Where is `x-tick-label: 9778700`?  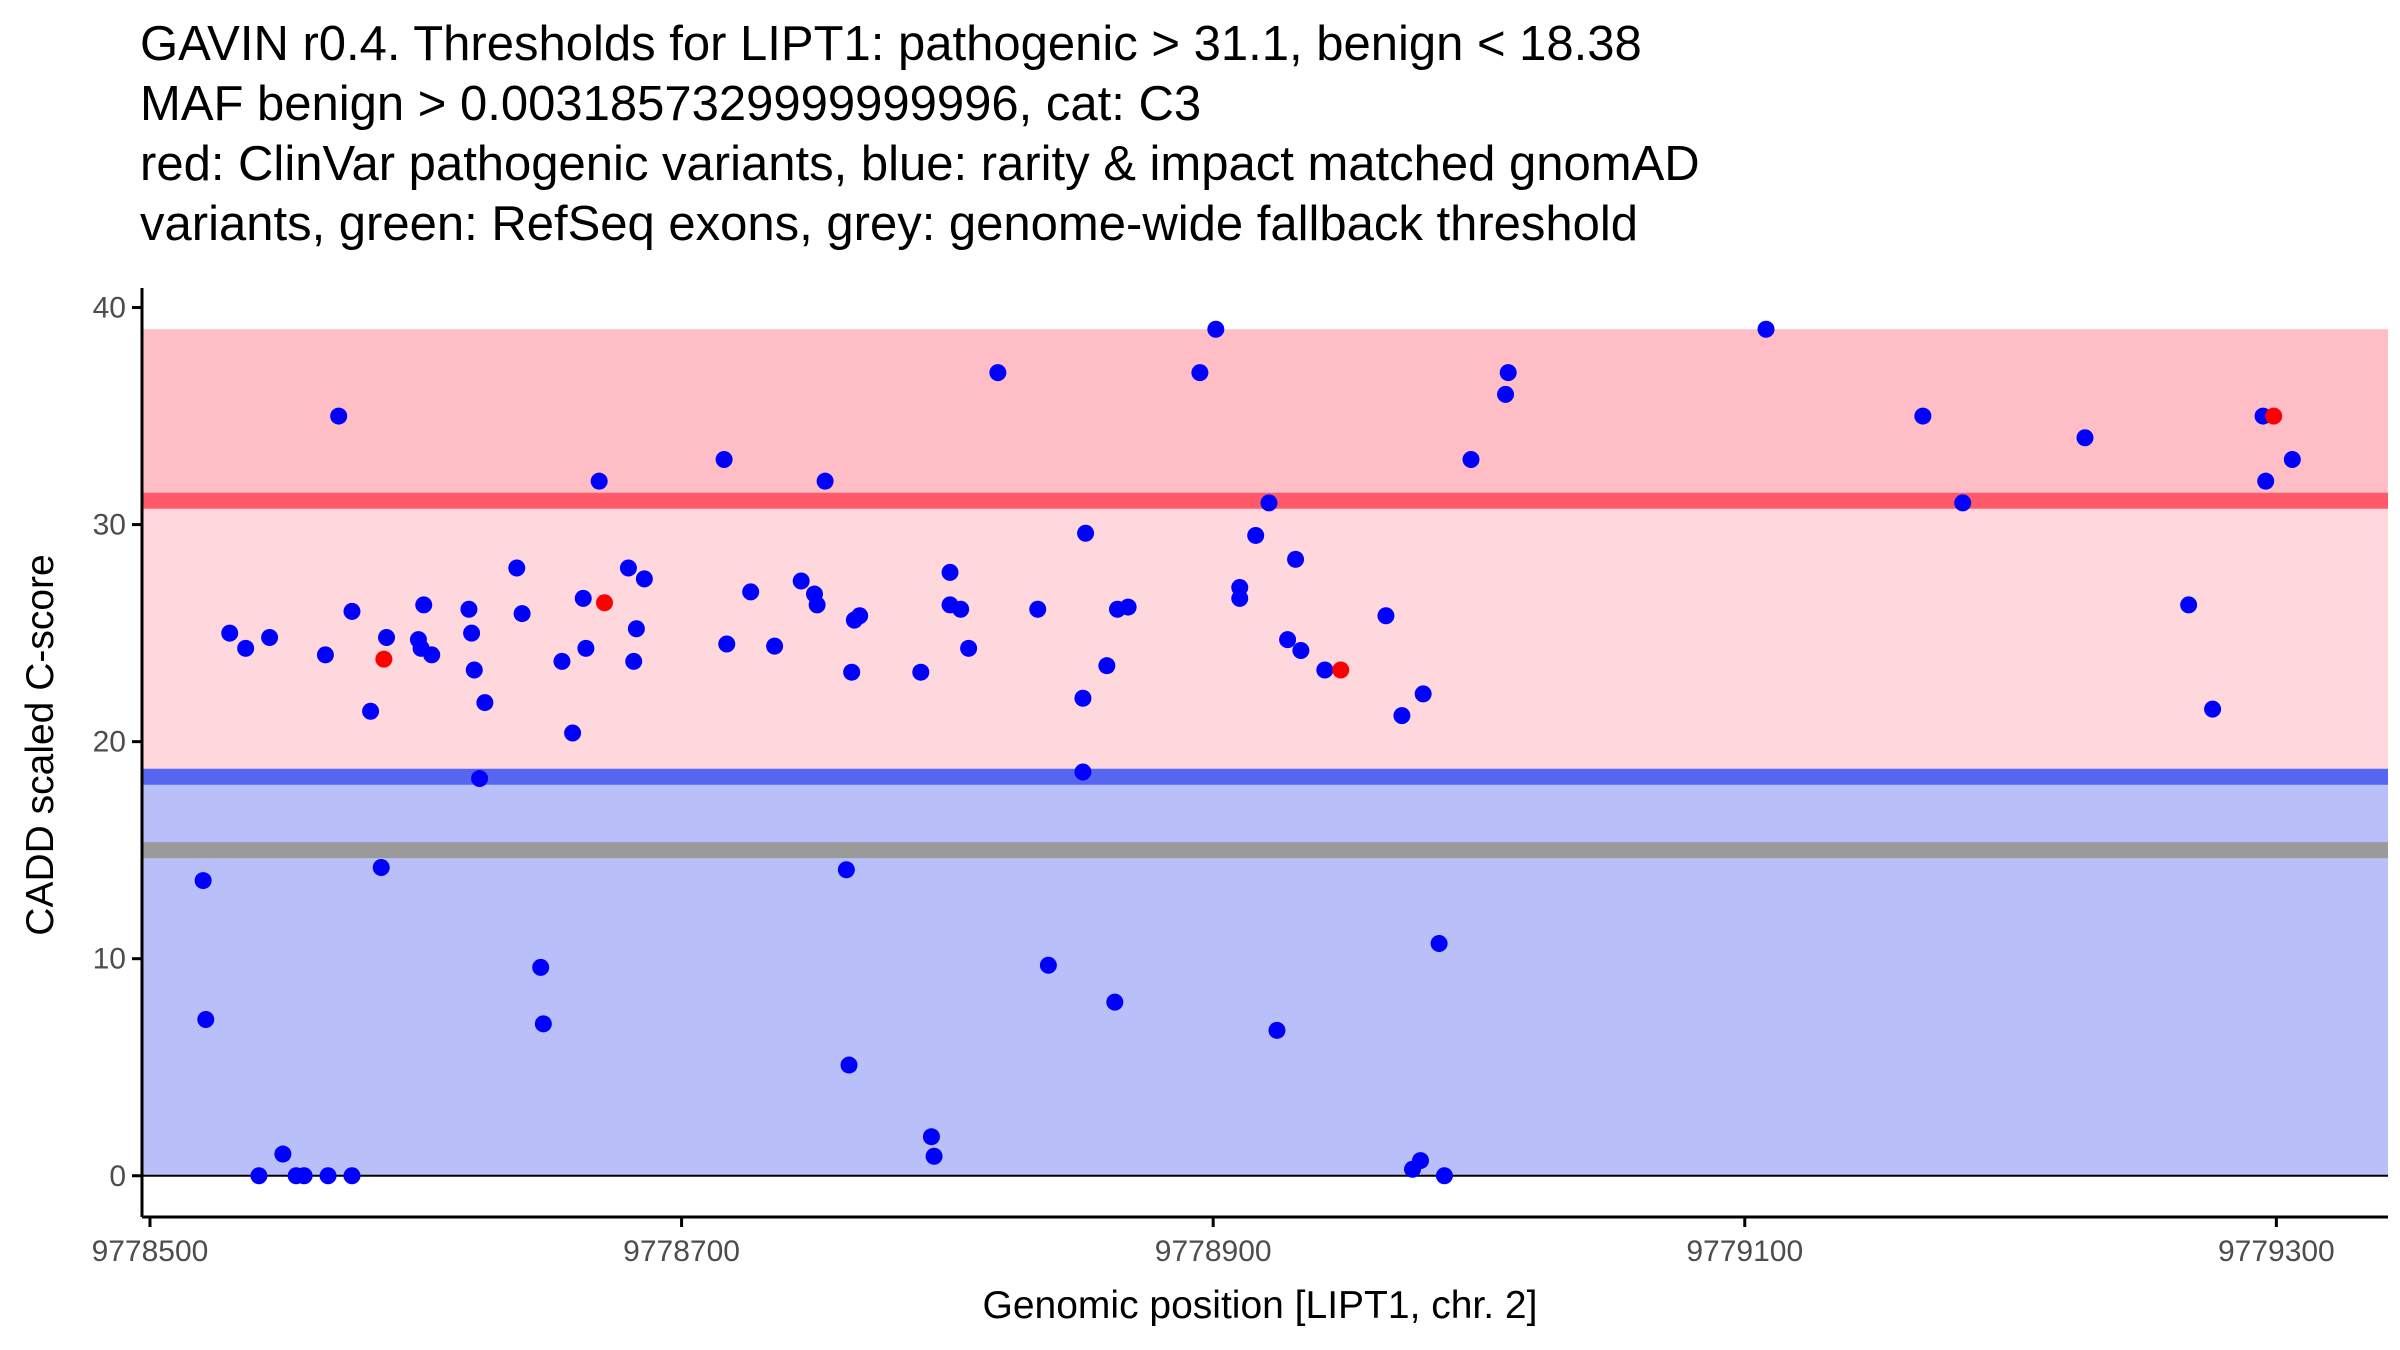 x-tick-label: 9778700 is located at coordinates (681, 1251).